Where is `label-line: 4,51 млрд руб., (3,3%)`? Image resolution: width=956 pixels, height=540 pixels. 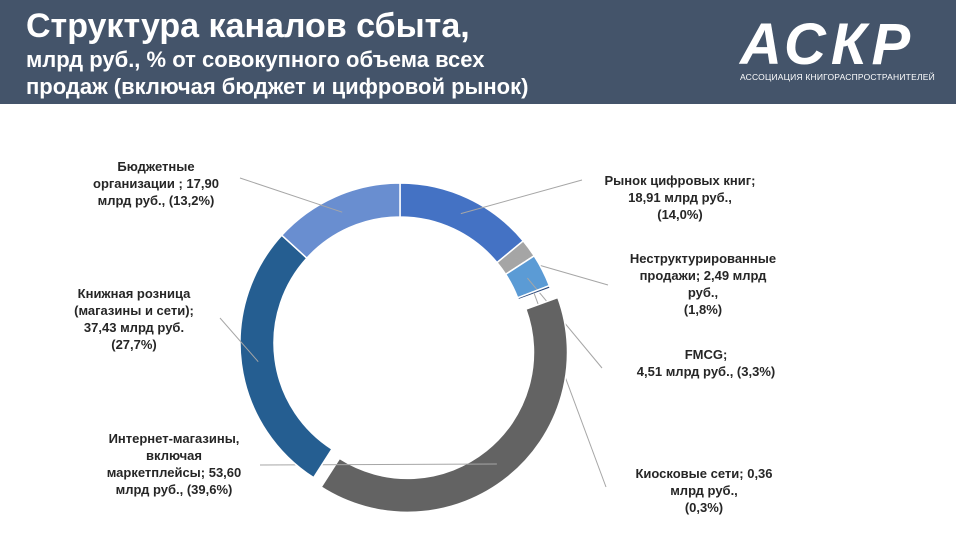
label-line: 4,51 млрд руб., (3,3%) is located at coordinates (706, 371).